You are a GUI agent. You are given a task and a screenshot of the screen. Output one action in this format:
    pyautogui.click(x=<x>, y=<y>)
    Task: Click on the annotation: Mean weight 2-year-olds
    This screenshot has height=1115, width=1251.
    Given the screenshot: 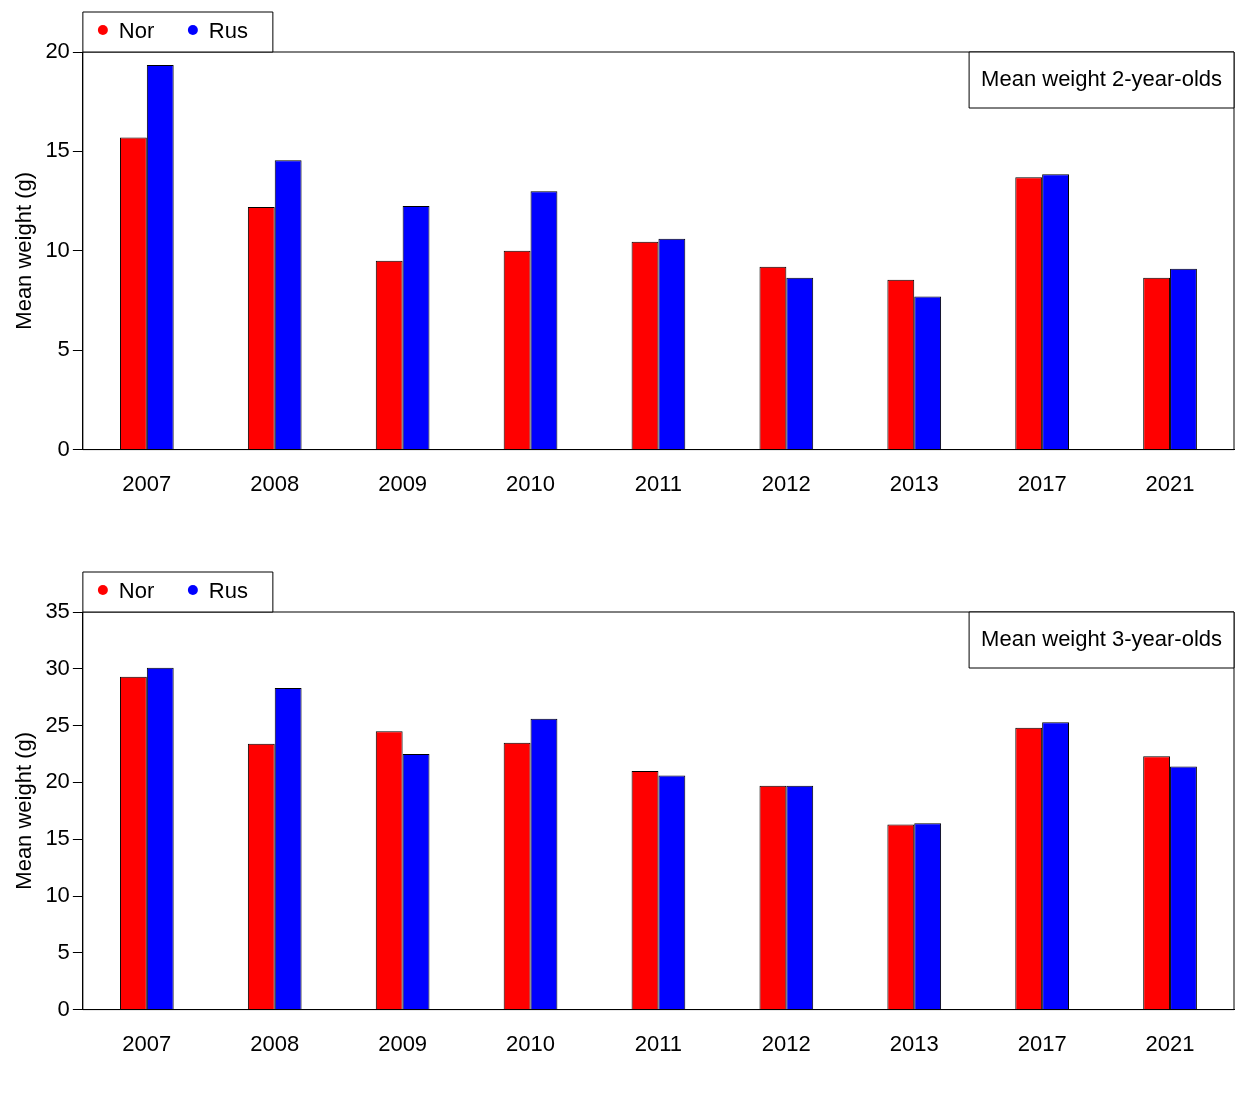 What is the action you would take?
    pyautogui.click(x=1102, y=79)
    